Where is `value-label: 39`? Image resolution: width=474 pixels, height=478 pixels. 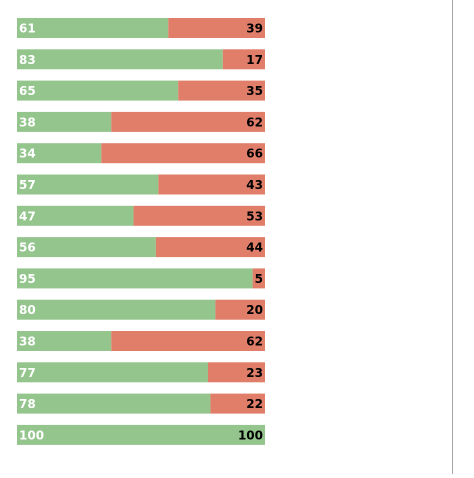 value-label: 39 is located at coordinates (254, 29).